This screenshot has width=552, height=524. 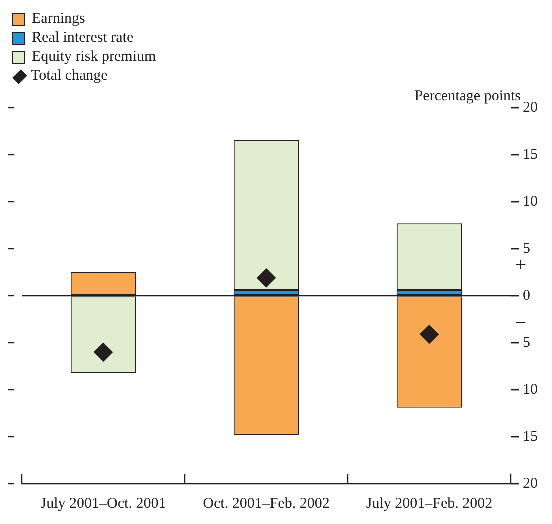 I want to click on x-tick-label: July 2001–Feb. 2002, so click(x=429, y=504).